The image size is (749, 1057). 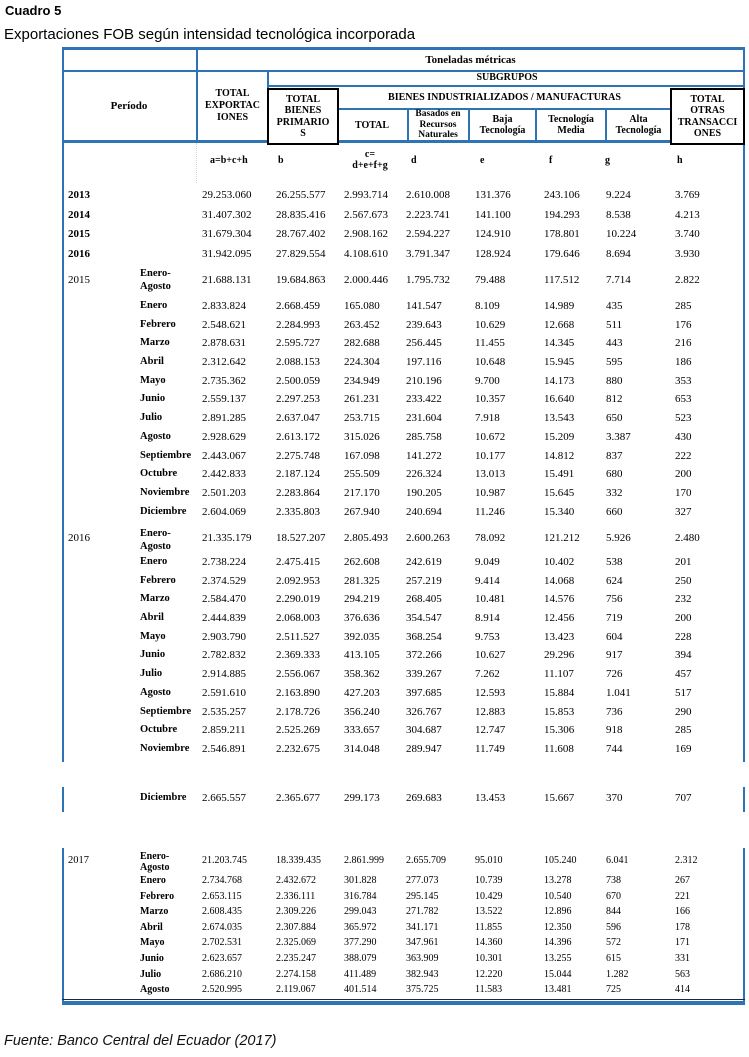 What do you see at coordinates (422, 990) in the screenshot?
I see `cell-d: 375.725` at bounding box center [422, 990].